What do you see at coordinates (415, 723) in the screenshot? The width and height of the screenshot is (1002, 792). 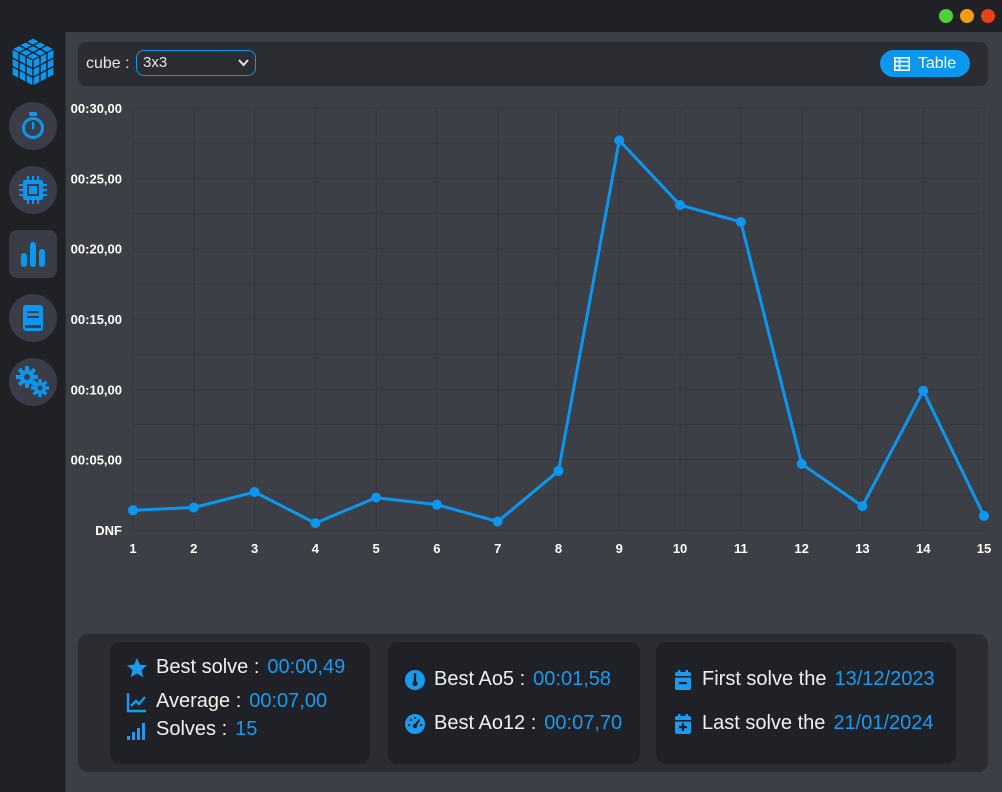 I see `speedometer-icon` at bounding box center [415, 723].